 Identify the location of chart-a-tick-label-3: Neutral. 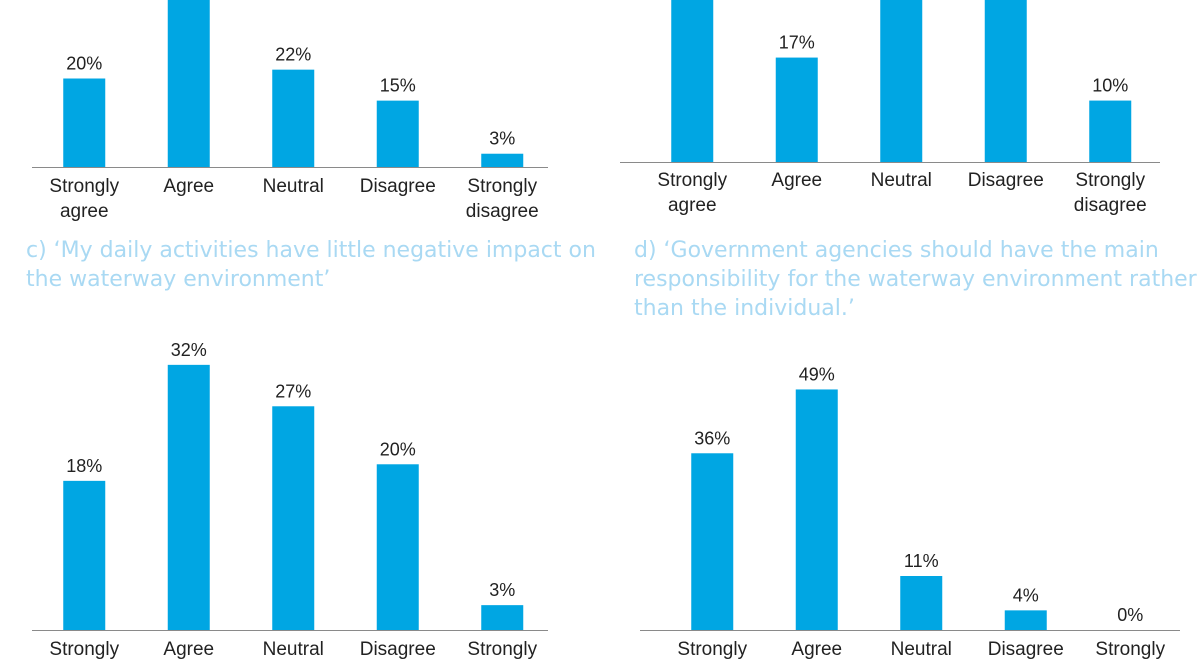
(293, 186).